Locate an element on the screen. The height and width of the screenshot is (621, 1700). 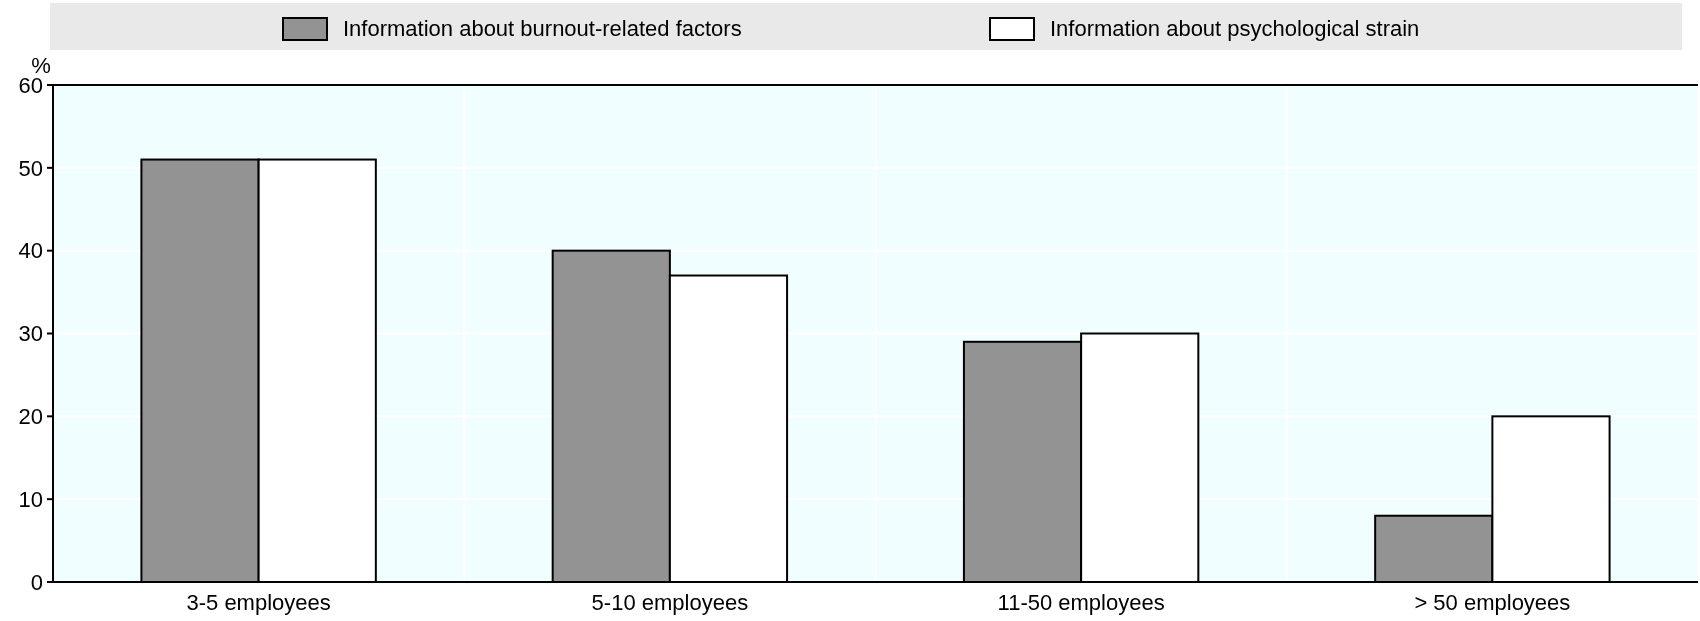
y-tick-label: 40 is located at coordinates (30, 251).